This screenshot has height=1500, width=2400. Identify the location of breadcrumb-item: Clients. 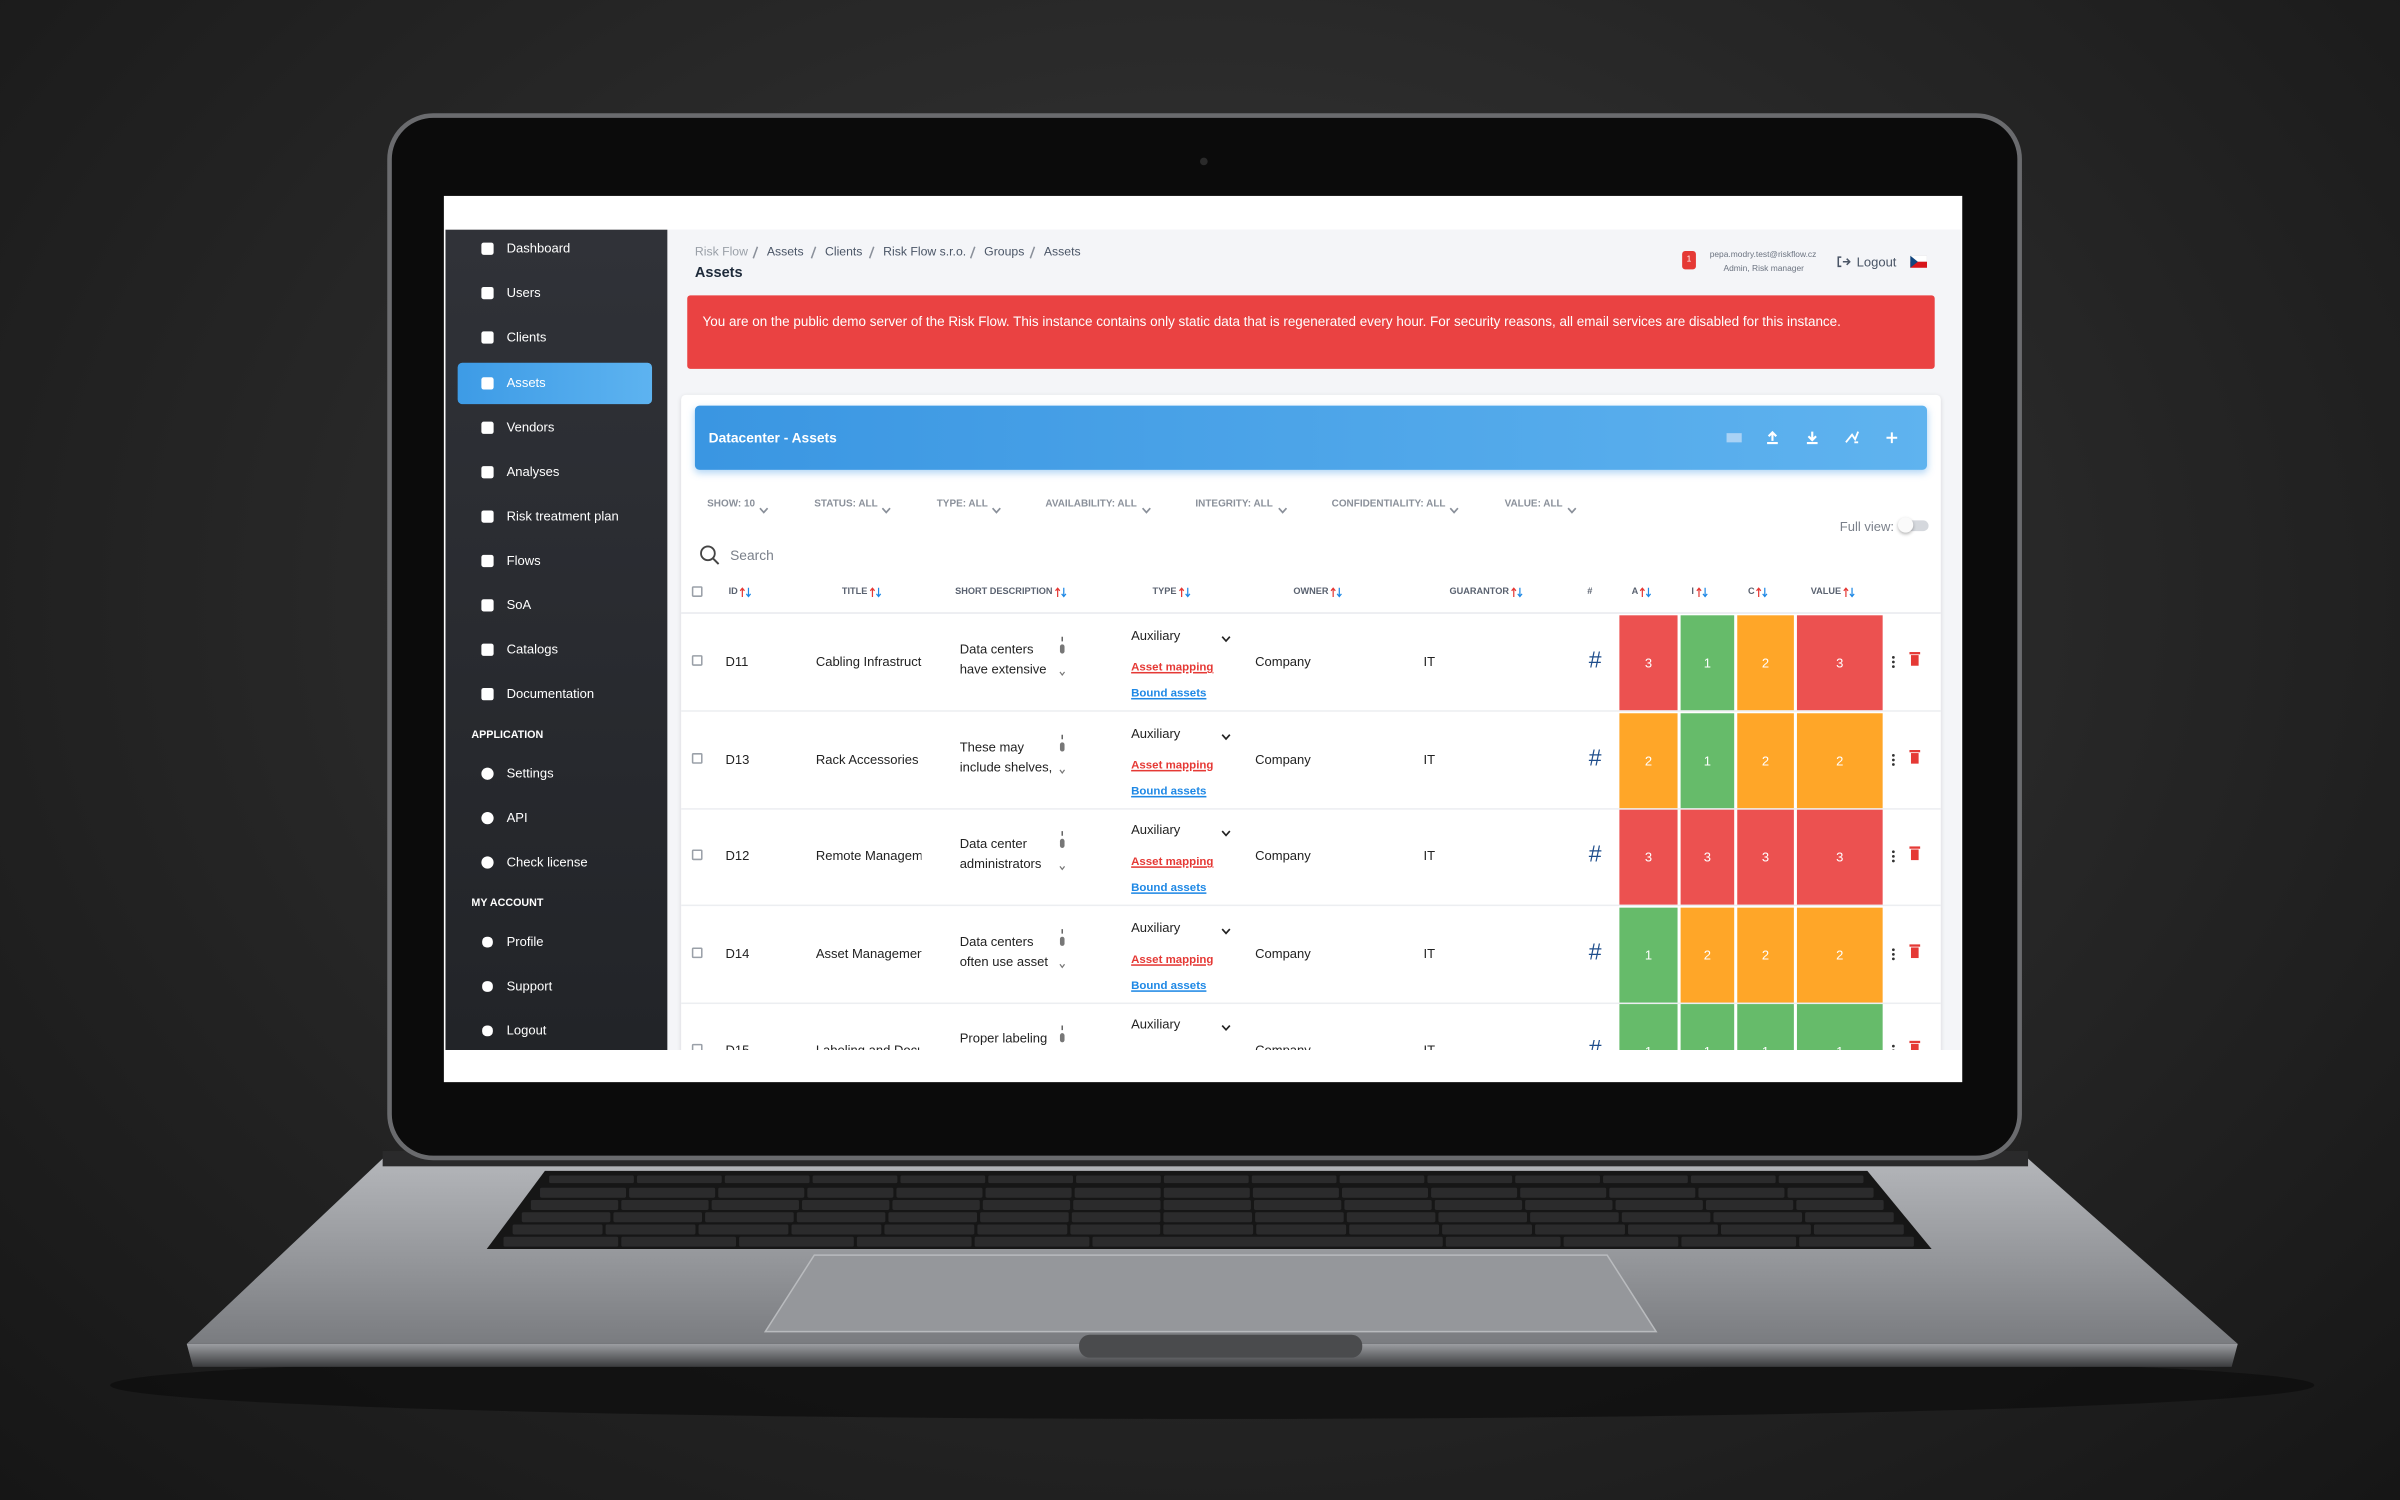
(843, 251).